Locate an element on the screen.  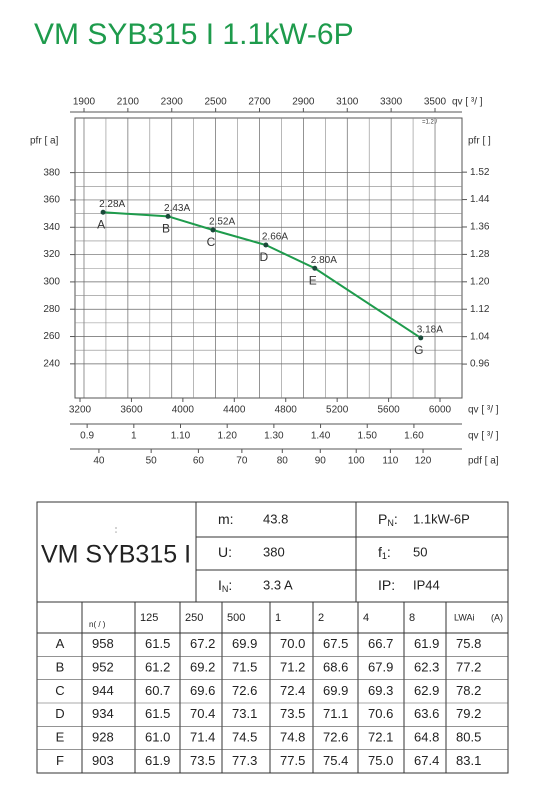
table-cell: 64.8 is located at coordinates (426, 736).